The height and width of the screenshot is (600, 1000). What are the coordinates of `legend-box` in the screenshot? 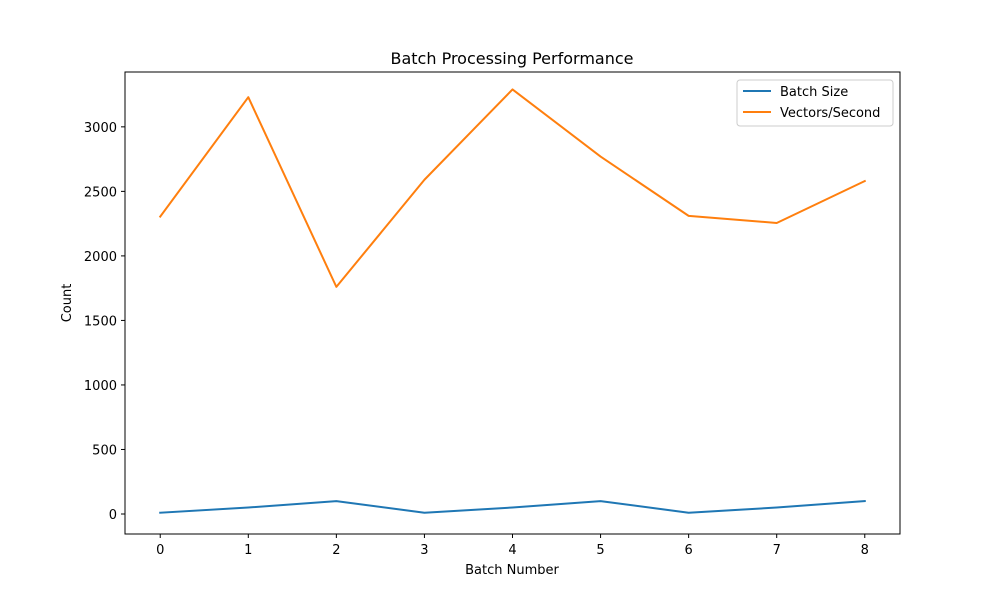 It's located at (815, 103).